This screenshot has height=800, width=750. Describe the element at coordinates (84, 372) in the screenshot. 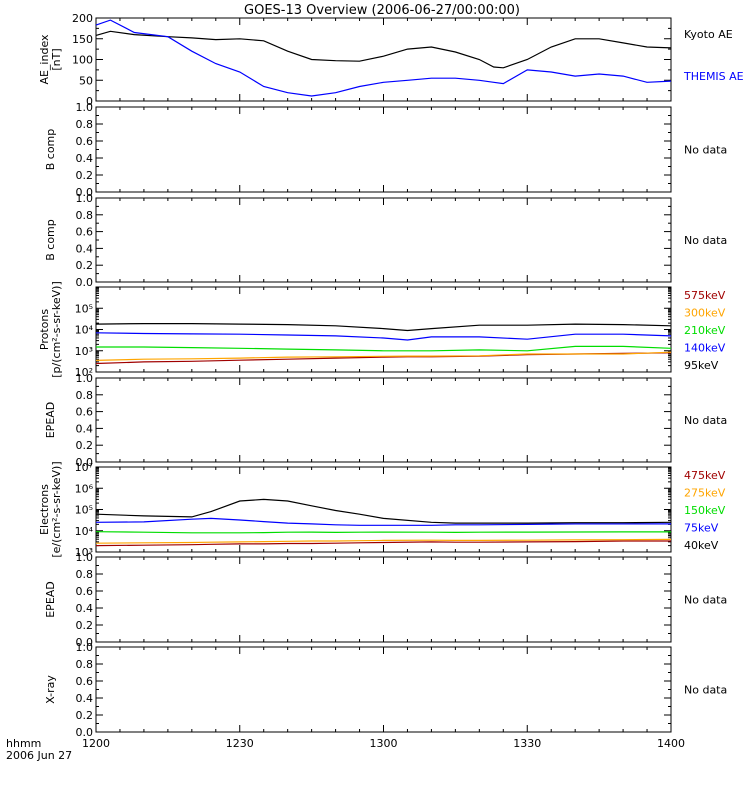

I see `y-tick-label: 10²` at that location.